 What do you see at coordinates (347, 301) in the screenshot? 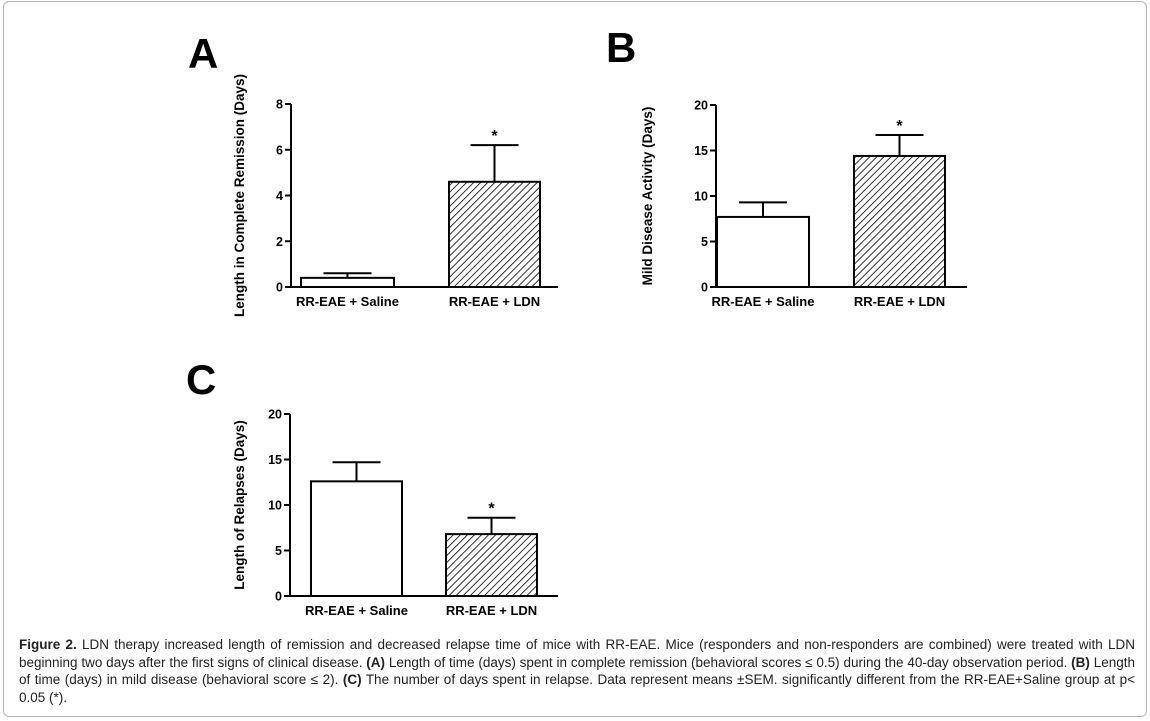
I see `category-label-a-1: RR-EAE + Saline` at bounding box center [347, 301].